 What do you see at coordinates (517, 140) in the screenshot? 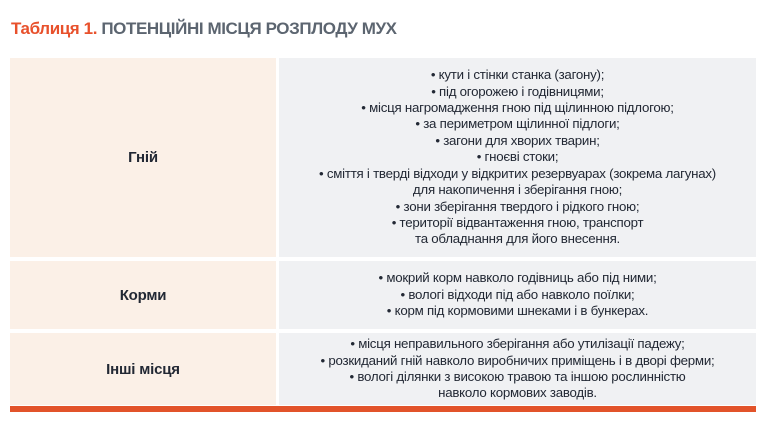
I see `detail-line: • загони для хворих тварин;` at bounding box center [517, 140].